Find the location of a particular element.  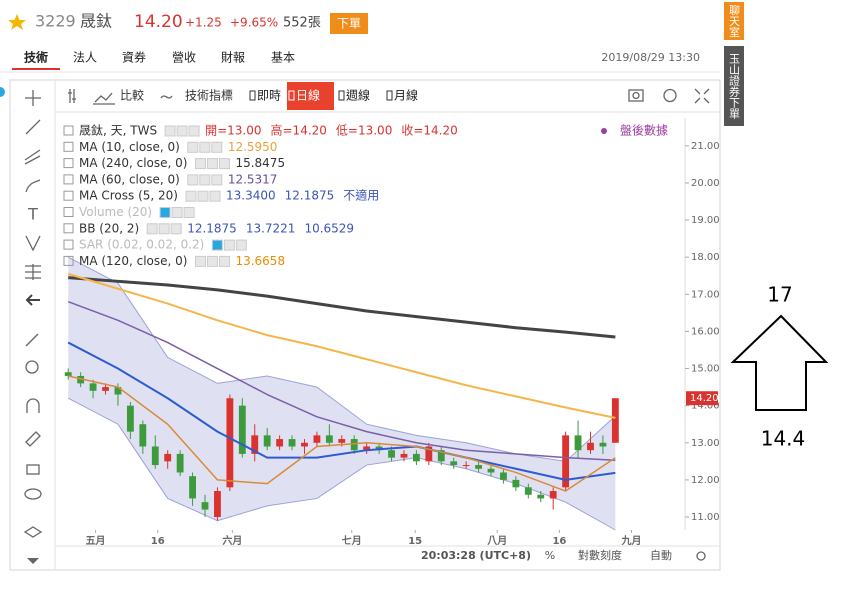

bottom-item: 對數刻度 is located at coordinates (600, 555).